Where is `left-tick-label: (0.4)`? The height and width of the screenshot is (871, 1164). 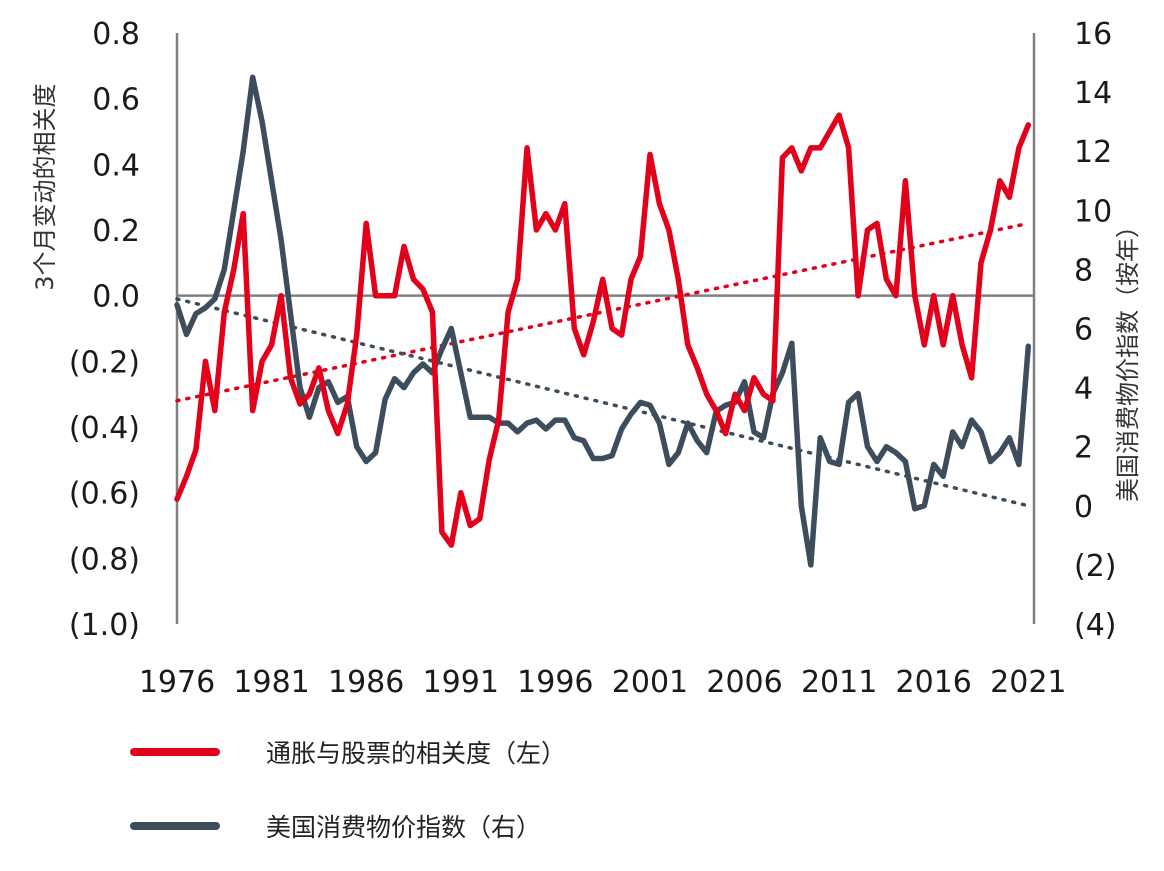
left-tick-label: (0.4) is located at coordinates (104, 428).